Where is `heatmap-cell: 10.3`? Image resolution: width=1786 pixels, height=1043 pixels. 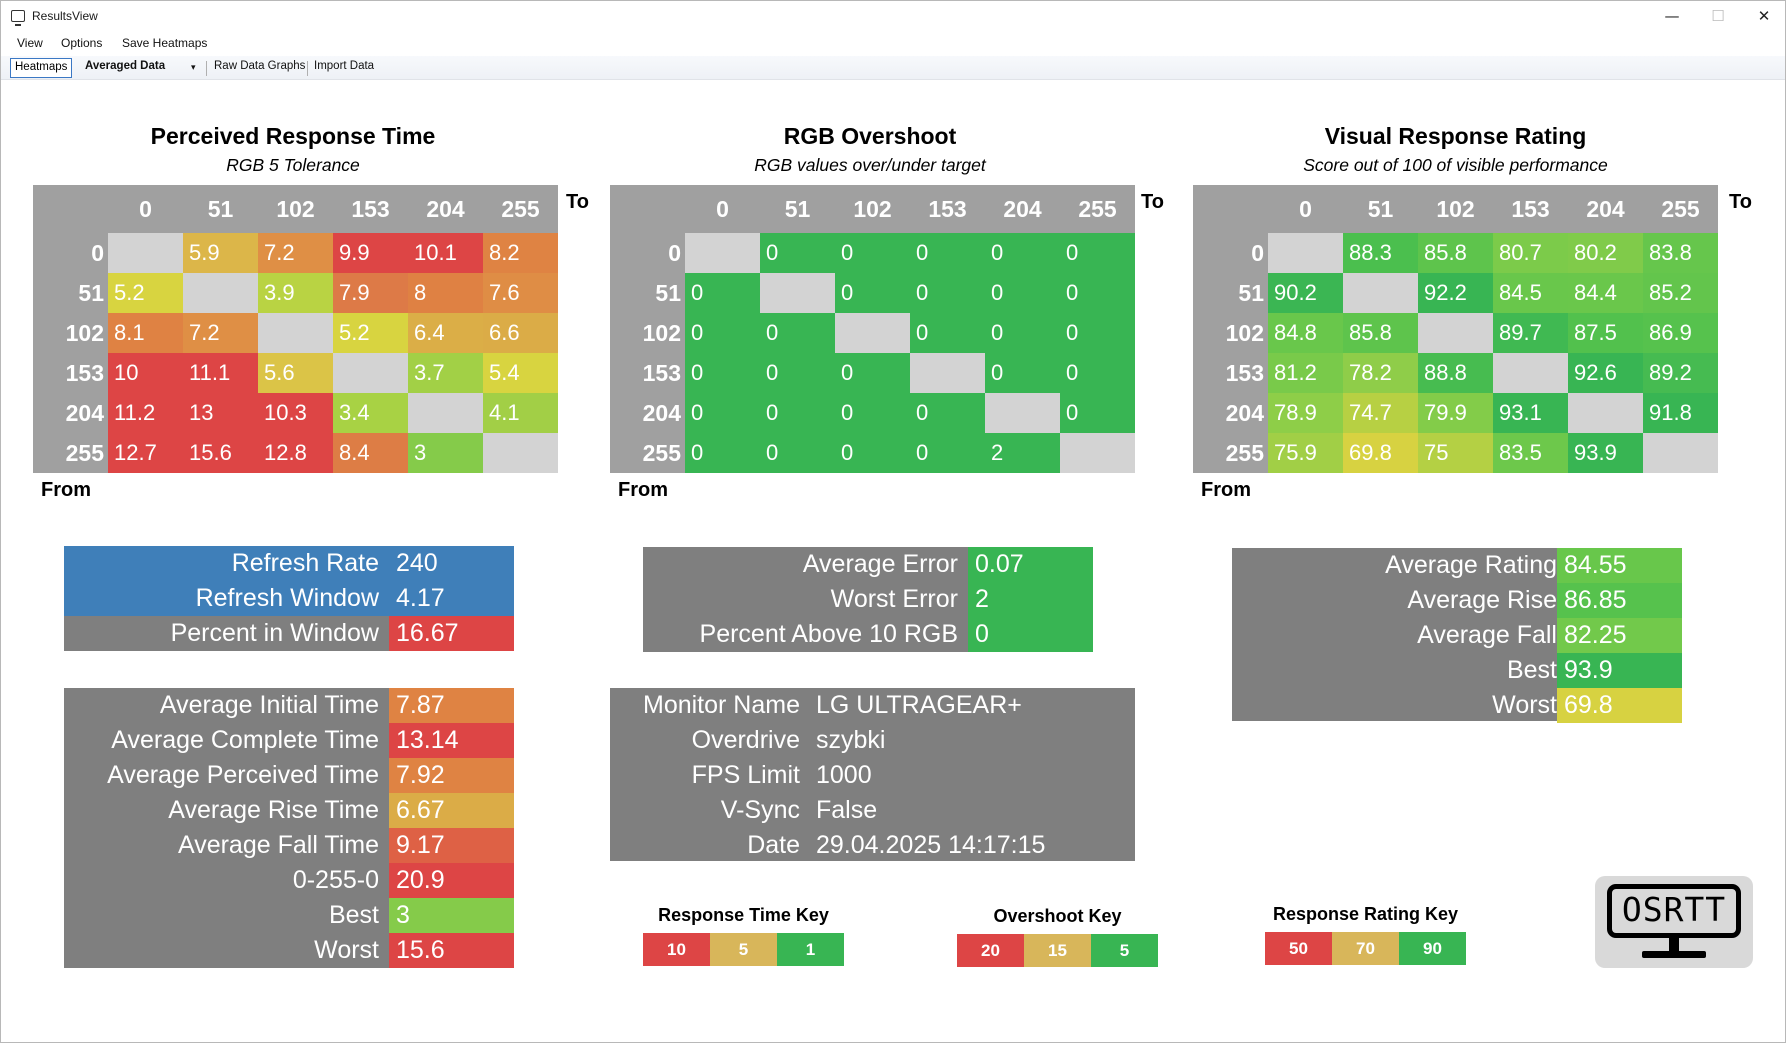 heatmap-cell: 10.3 is located at coordinates (295, 413).